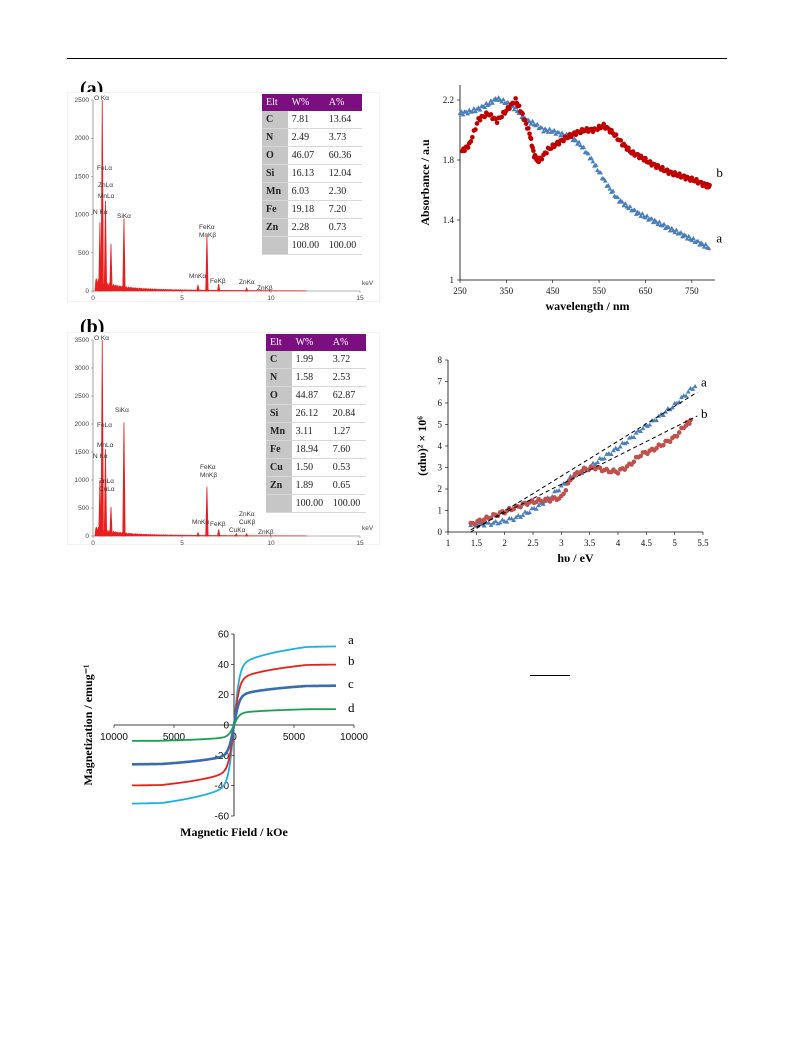 This screenshot has height=1053, width=793. Describe the element at coordinates (351, 683) in the screenshot. I see `mag-series-label: c` at that location.